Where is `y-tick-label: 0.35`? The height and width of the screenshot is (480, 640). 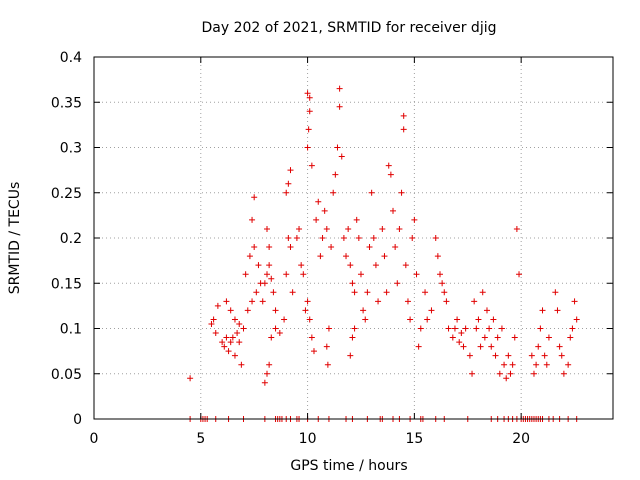 y-tick-label: 0.35 is located at coordinates (66, 103).